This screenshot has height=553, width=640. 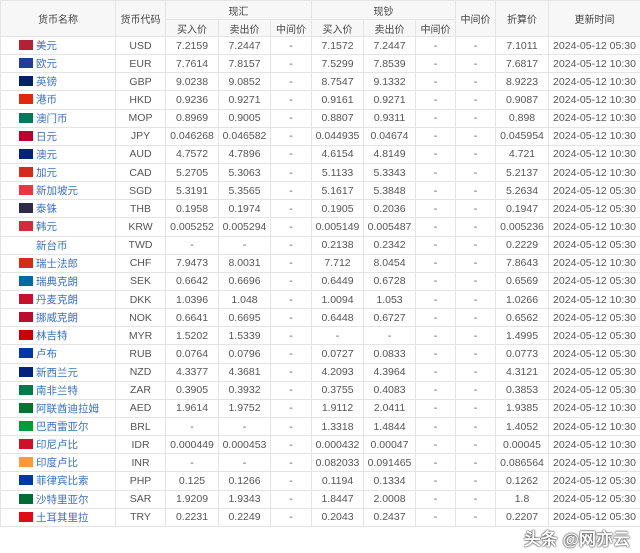 What do you see at coordinates (141, 481) in the screenshot?
I see `cell-currency-code: PHP` at bounding box center [141, 481].